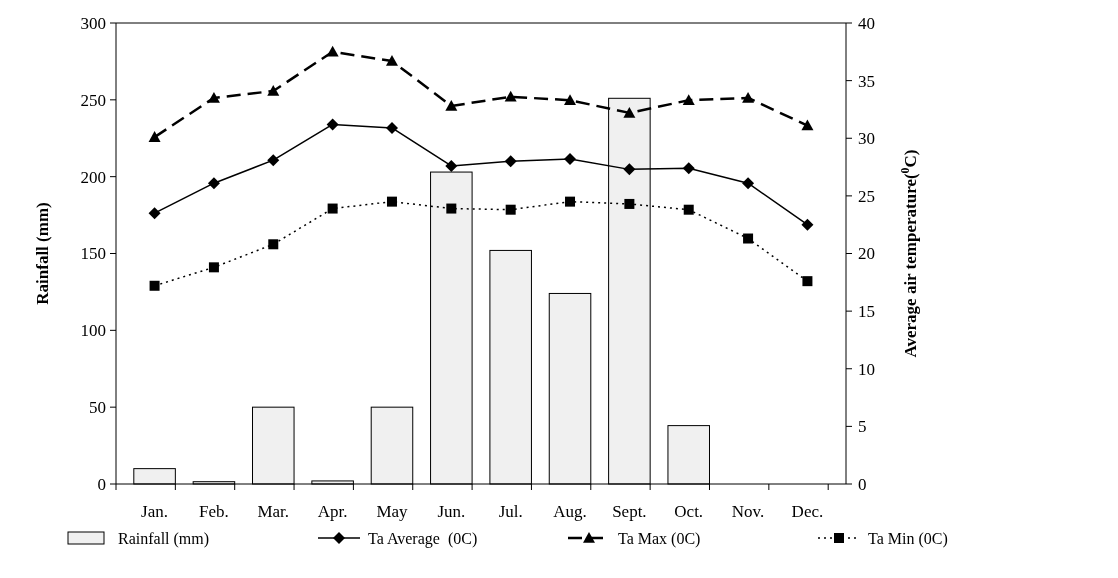 The image size is (1118, 578). Describe the element at coordinates (510, 511) in the screenshot. I see `x-tick-label: Jul.` at that location.